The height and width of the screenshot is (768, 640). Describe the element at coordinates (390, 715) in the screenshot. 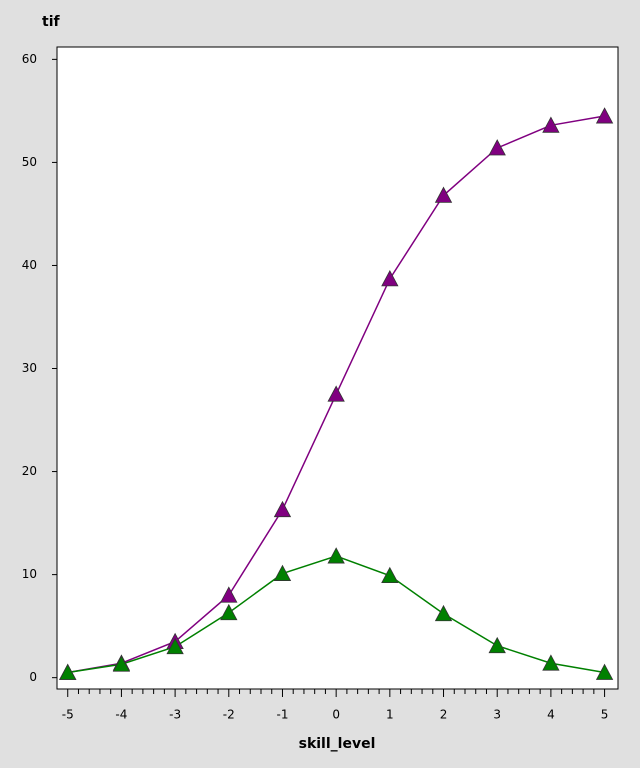

I see `x-tick-label: 1` at that location.